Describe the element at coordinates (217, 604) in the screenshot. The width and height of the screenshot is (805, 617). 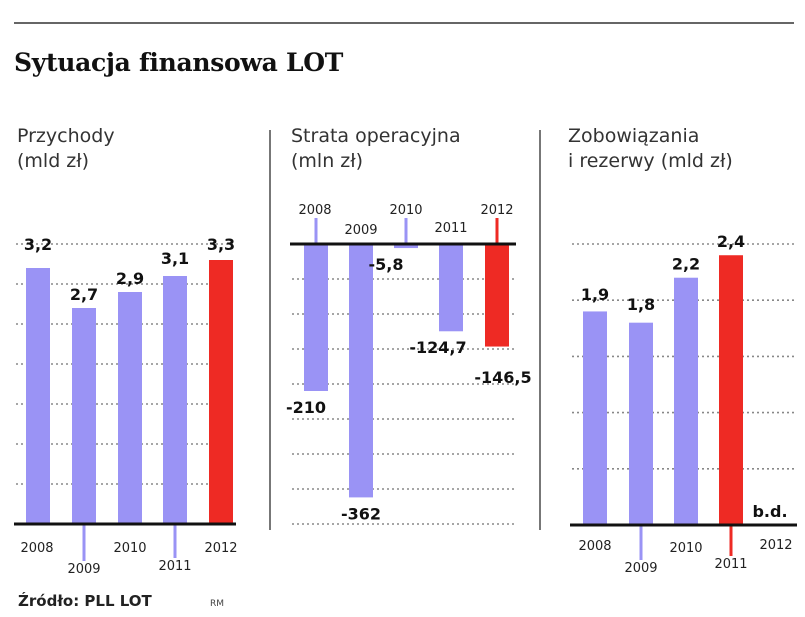
I see `author-credit: RM` at that location.